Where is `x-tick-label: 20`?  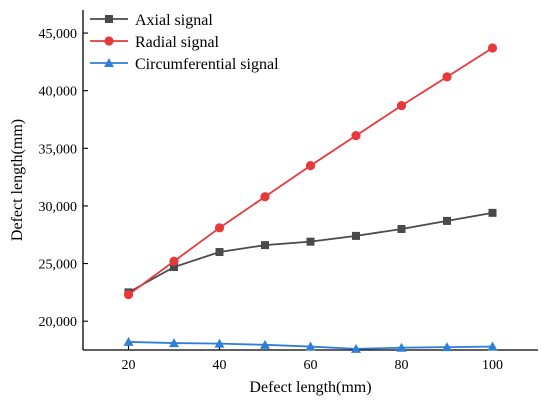 x-tick-label: 20 is located at coordinates (129, 365).